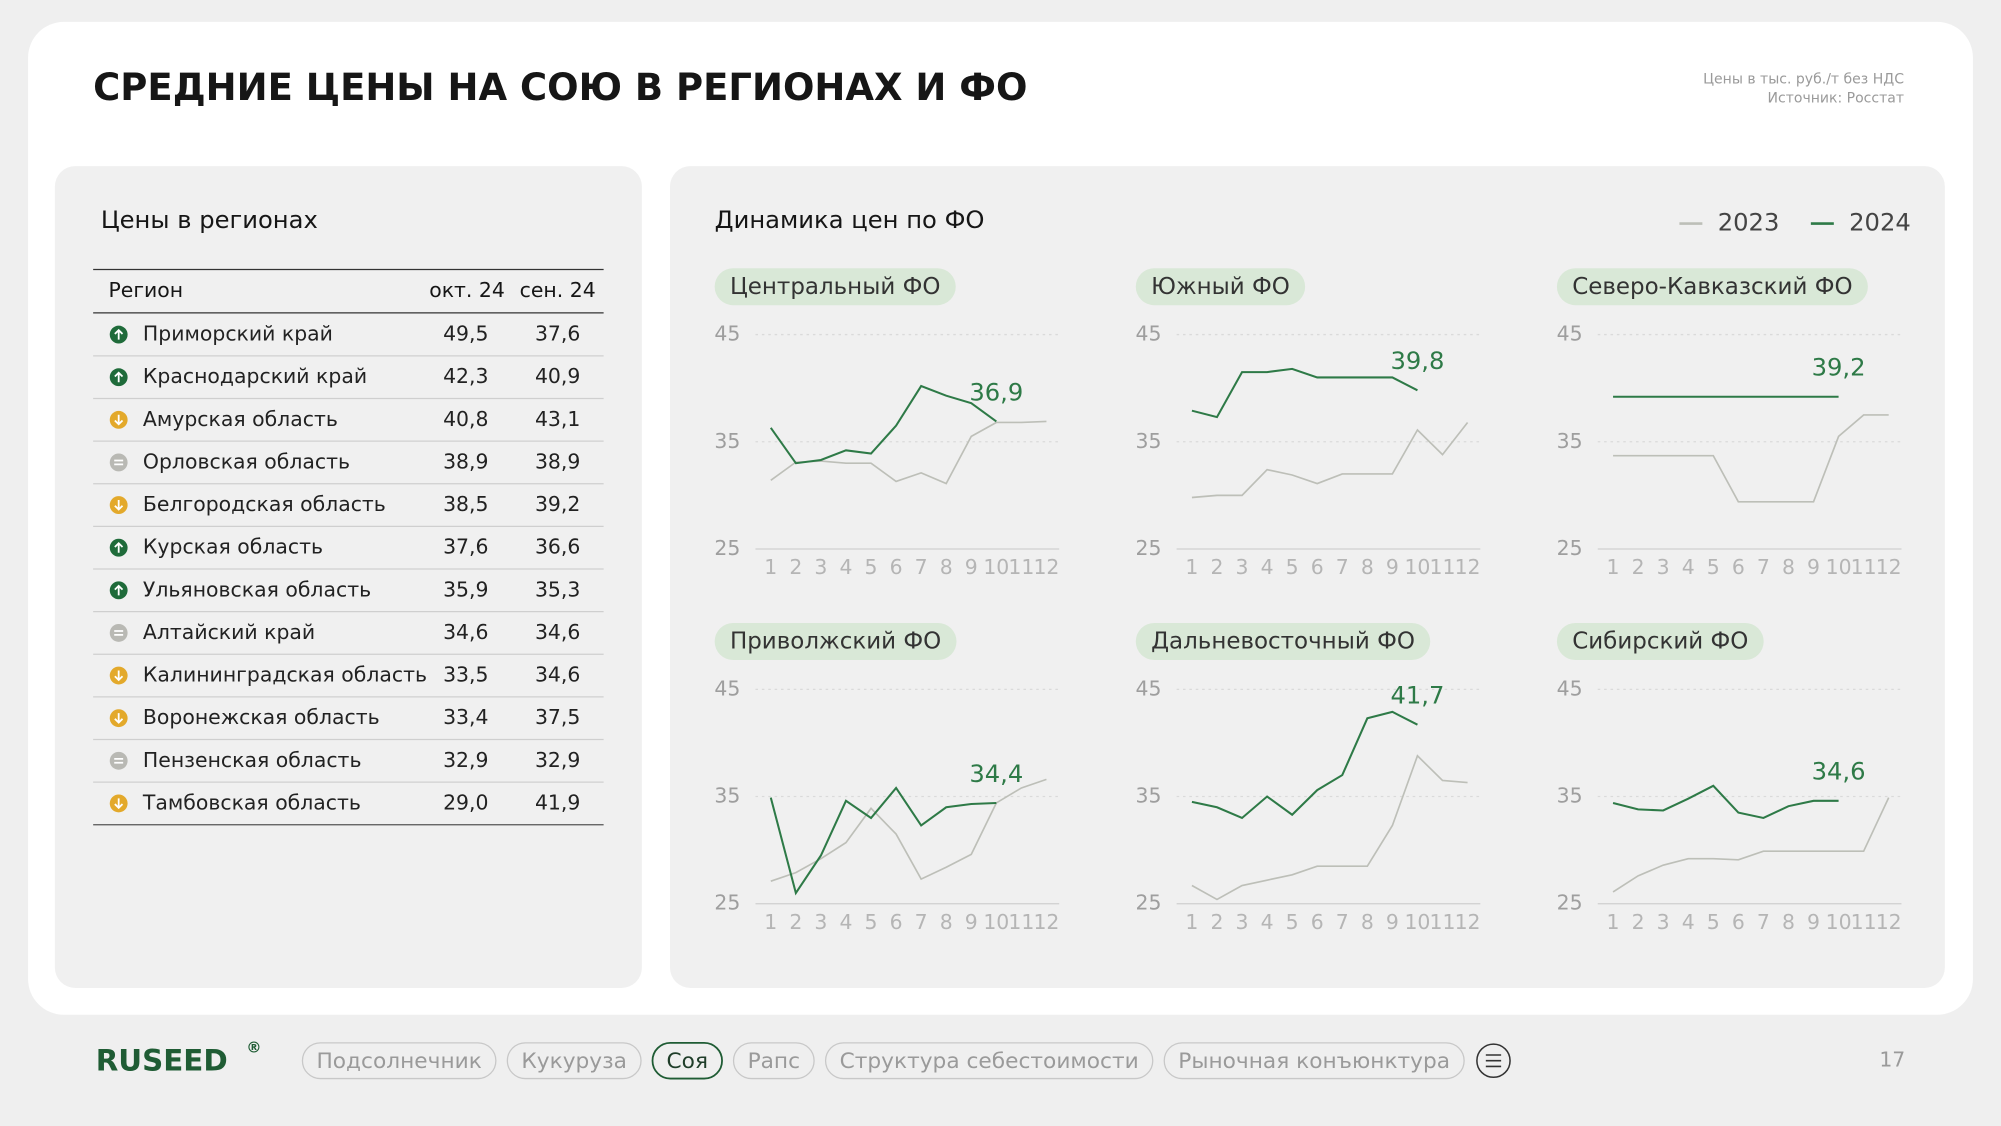  Describe the element at coordinates (1839, 367) in the screenshot. I see `value-label: 39,2` at that location.